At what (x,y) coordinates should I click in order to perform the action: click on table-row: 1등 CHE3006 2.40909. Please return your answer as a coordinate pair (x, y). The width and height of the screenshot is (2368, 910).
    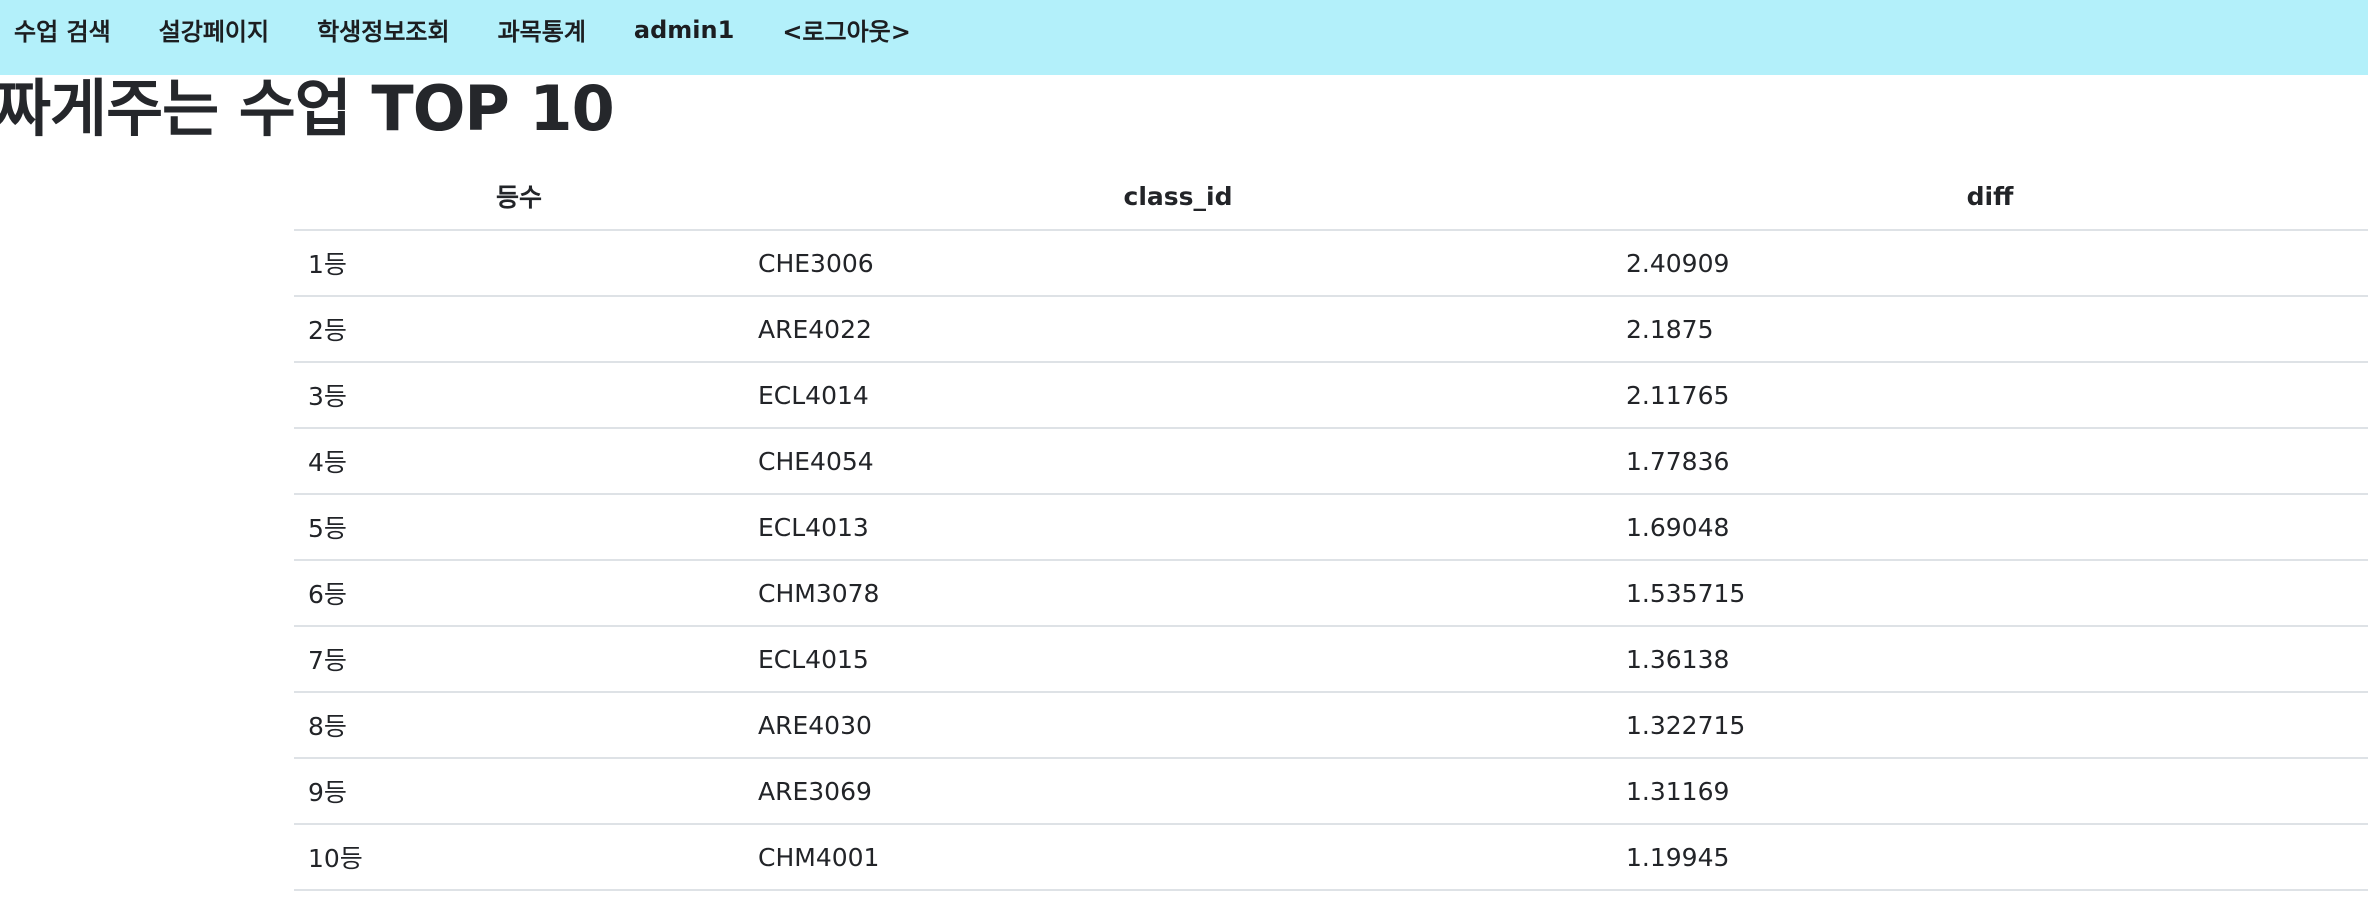
    Looking at the image, I should click on (1331, 263).